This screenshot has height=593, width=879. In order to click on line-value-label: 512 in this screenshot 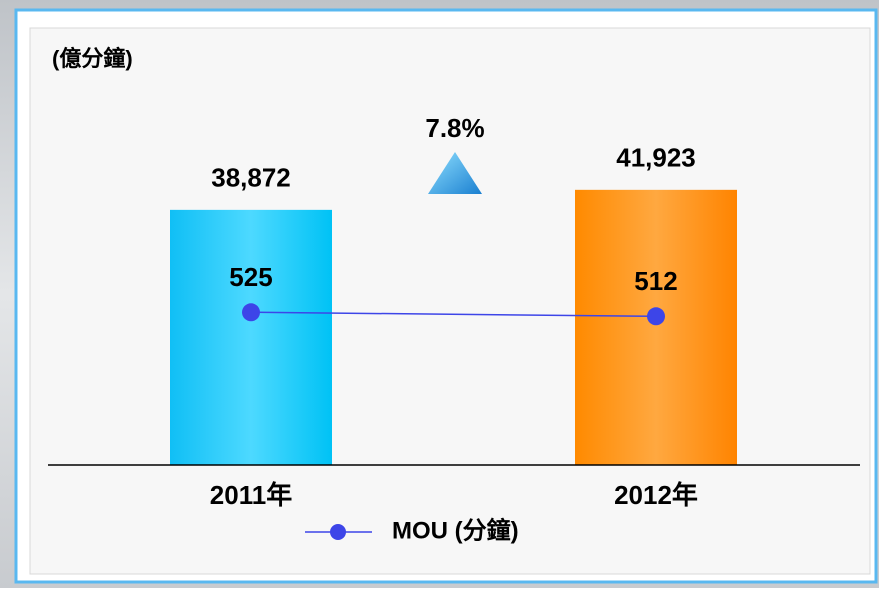, I will do `click(655, 281)`.